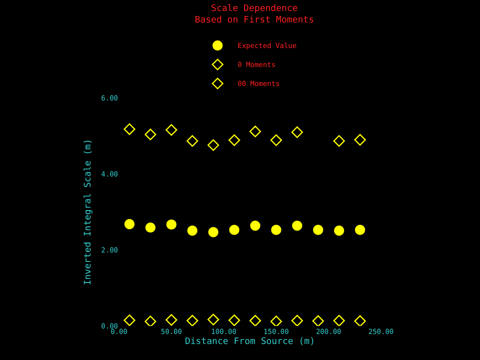  What do you see at coordinates (250, 341) in the screenshot?
I see `x-axis-title: Distance From Source (m)` at bounding box center [250, 341].